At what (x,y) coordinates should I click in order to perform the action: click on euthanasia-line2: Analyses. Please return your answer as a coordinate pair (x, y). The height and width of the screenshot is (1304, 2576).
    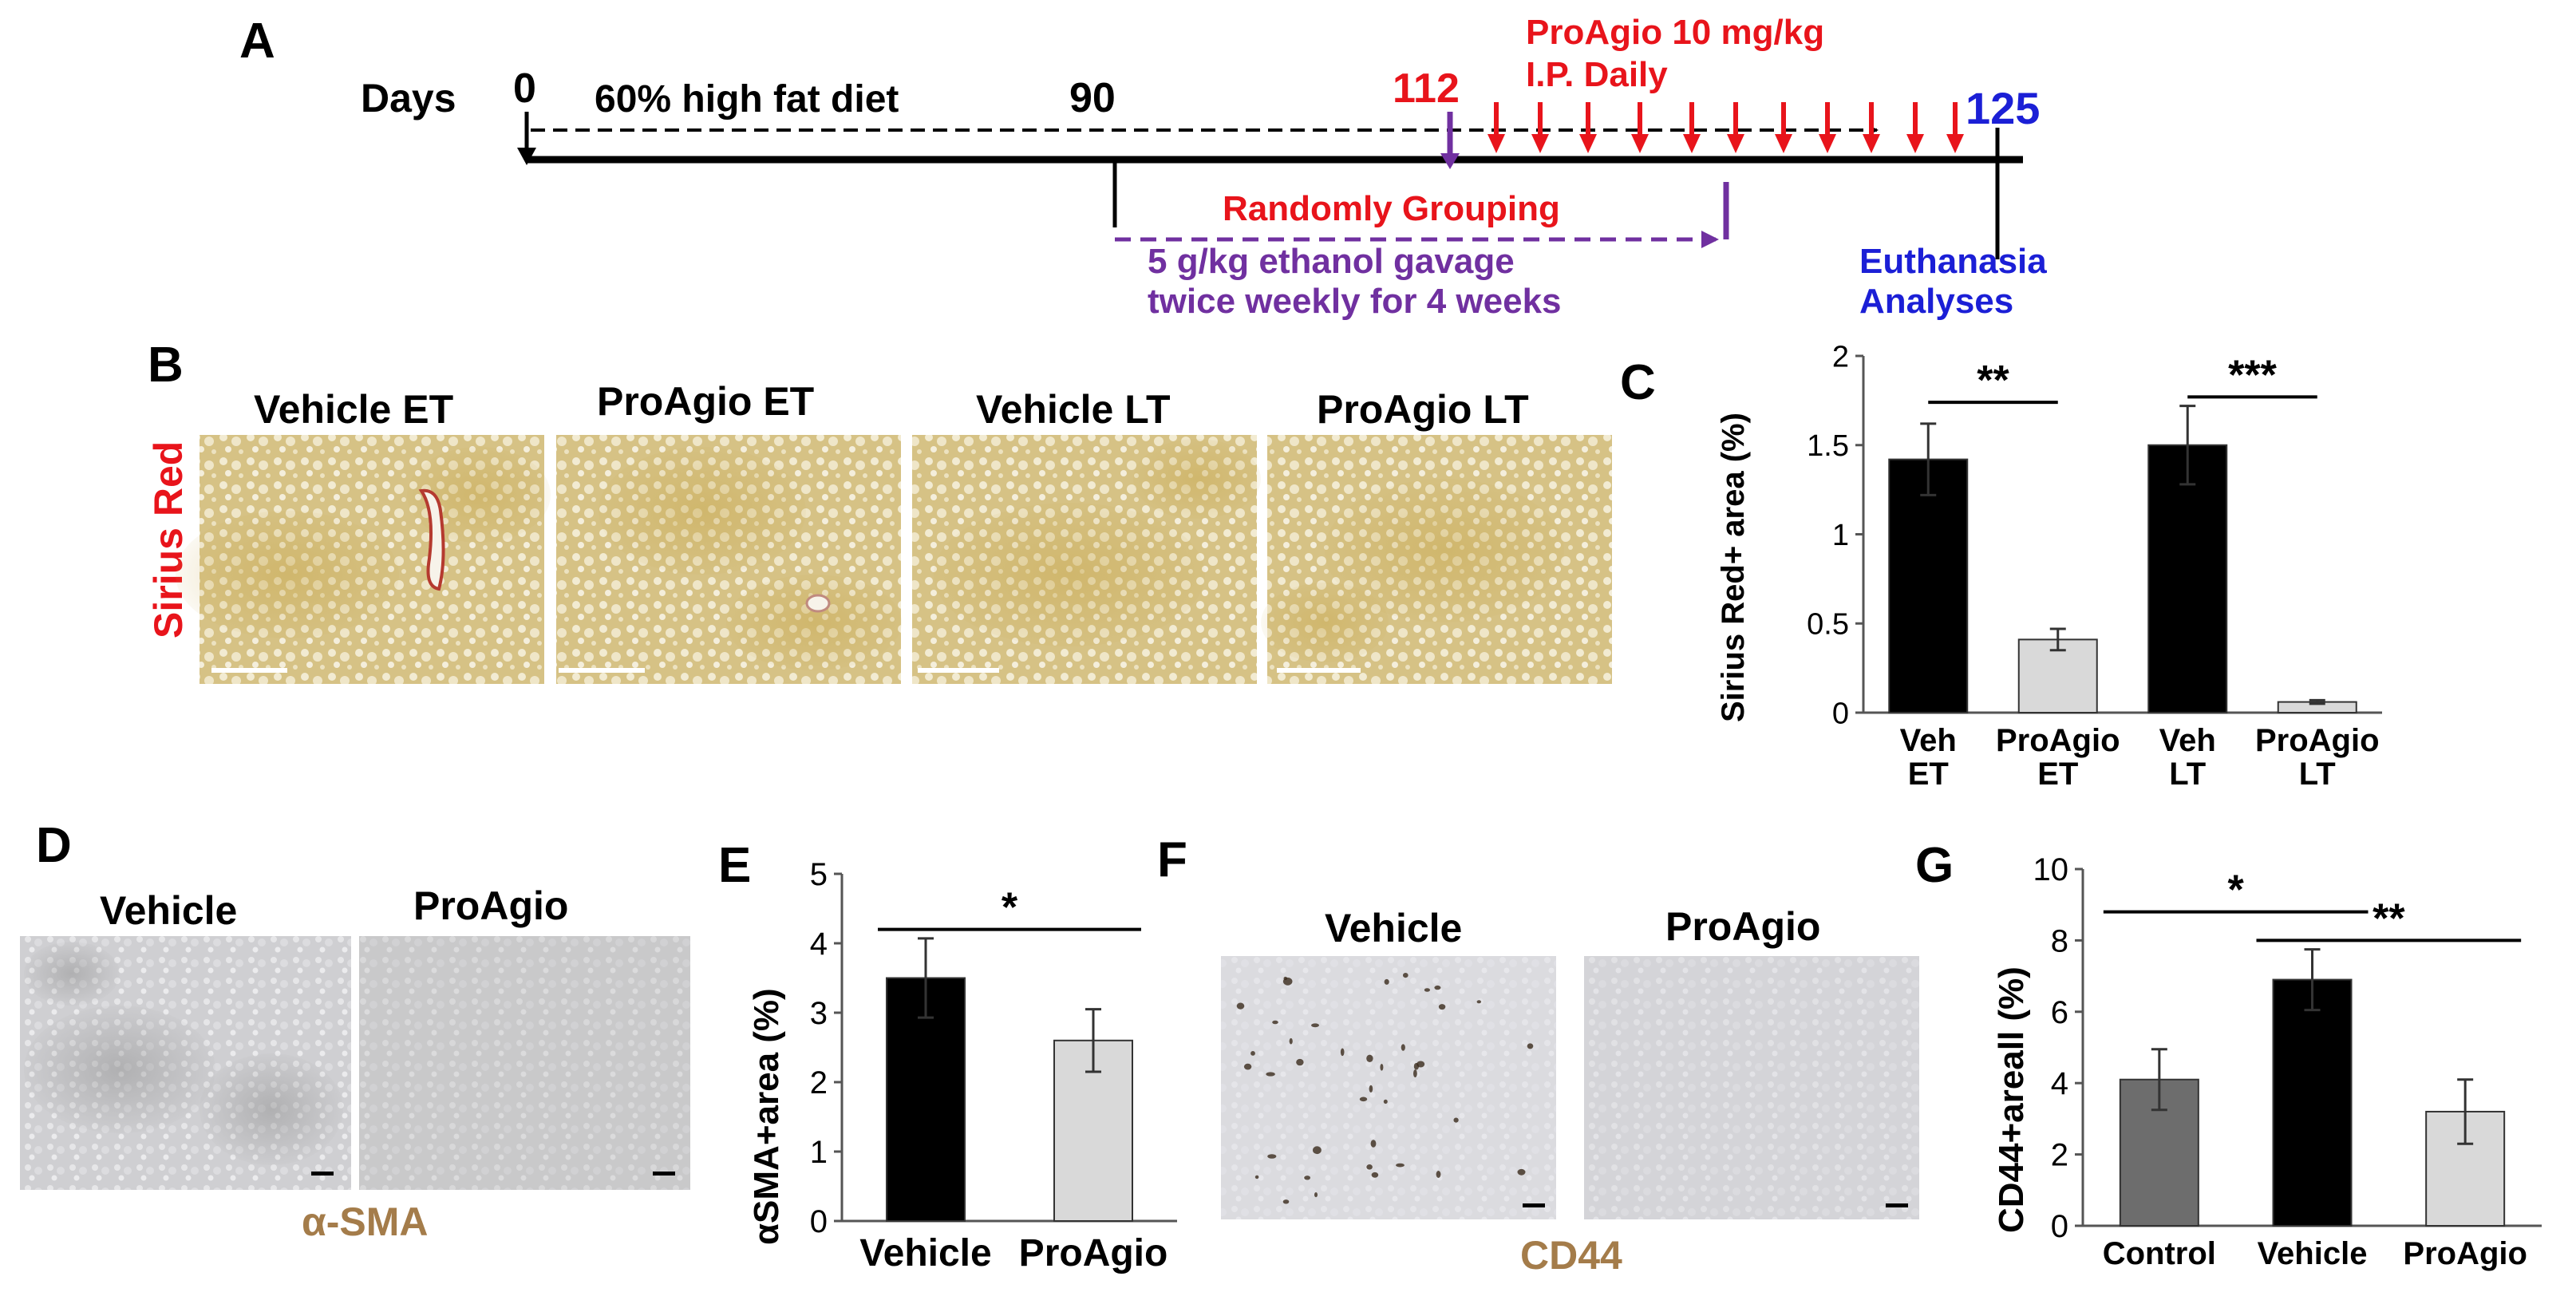
    Looking at the image, I should click on (1936, 301).